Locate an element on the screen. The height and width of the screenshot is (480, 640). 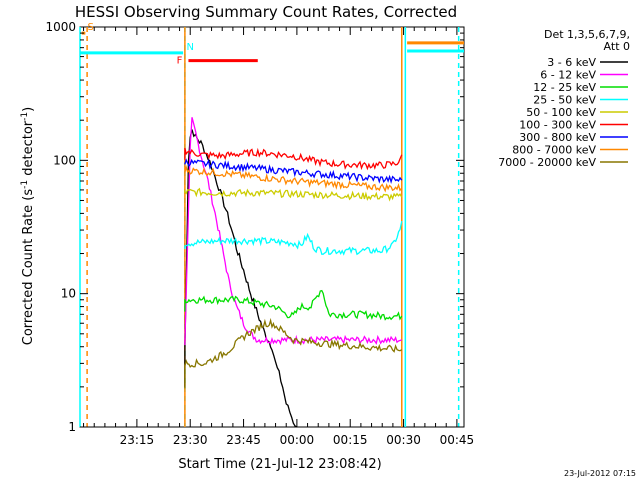
y-tick-label: 100 is located at coordinates (64, 160).